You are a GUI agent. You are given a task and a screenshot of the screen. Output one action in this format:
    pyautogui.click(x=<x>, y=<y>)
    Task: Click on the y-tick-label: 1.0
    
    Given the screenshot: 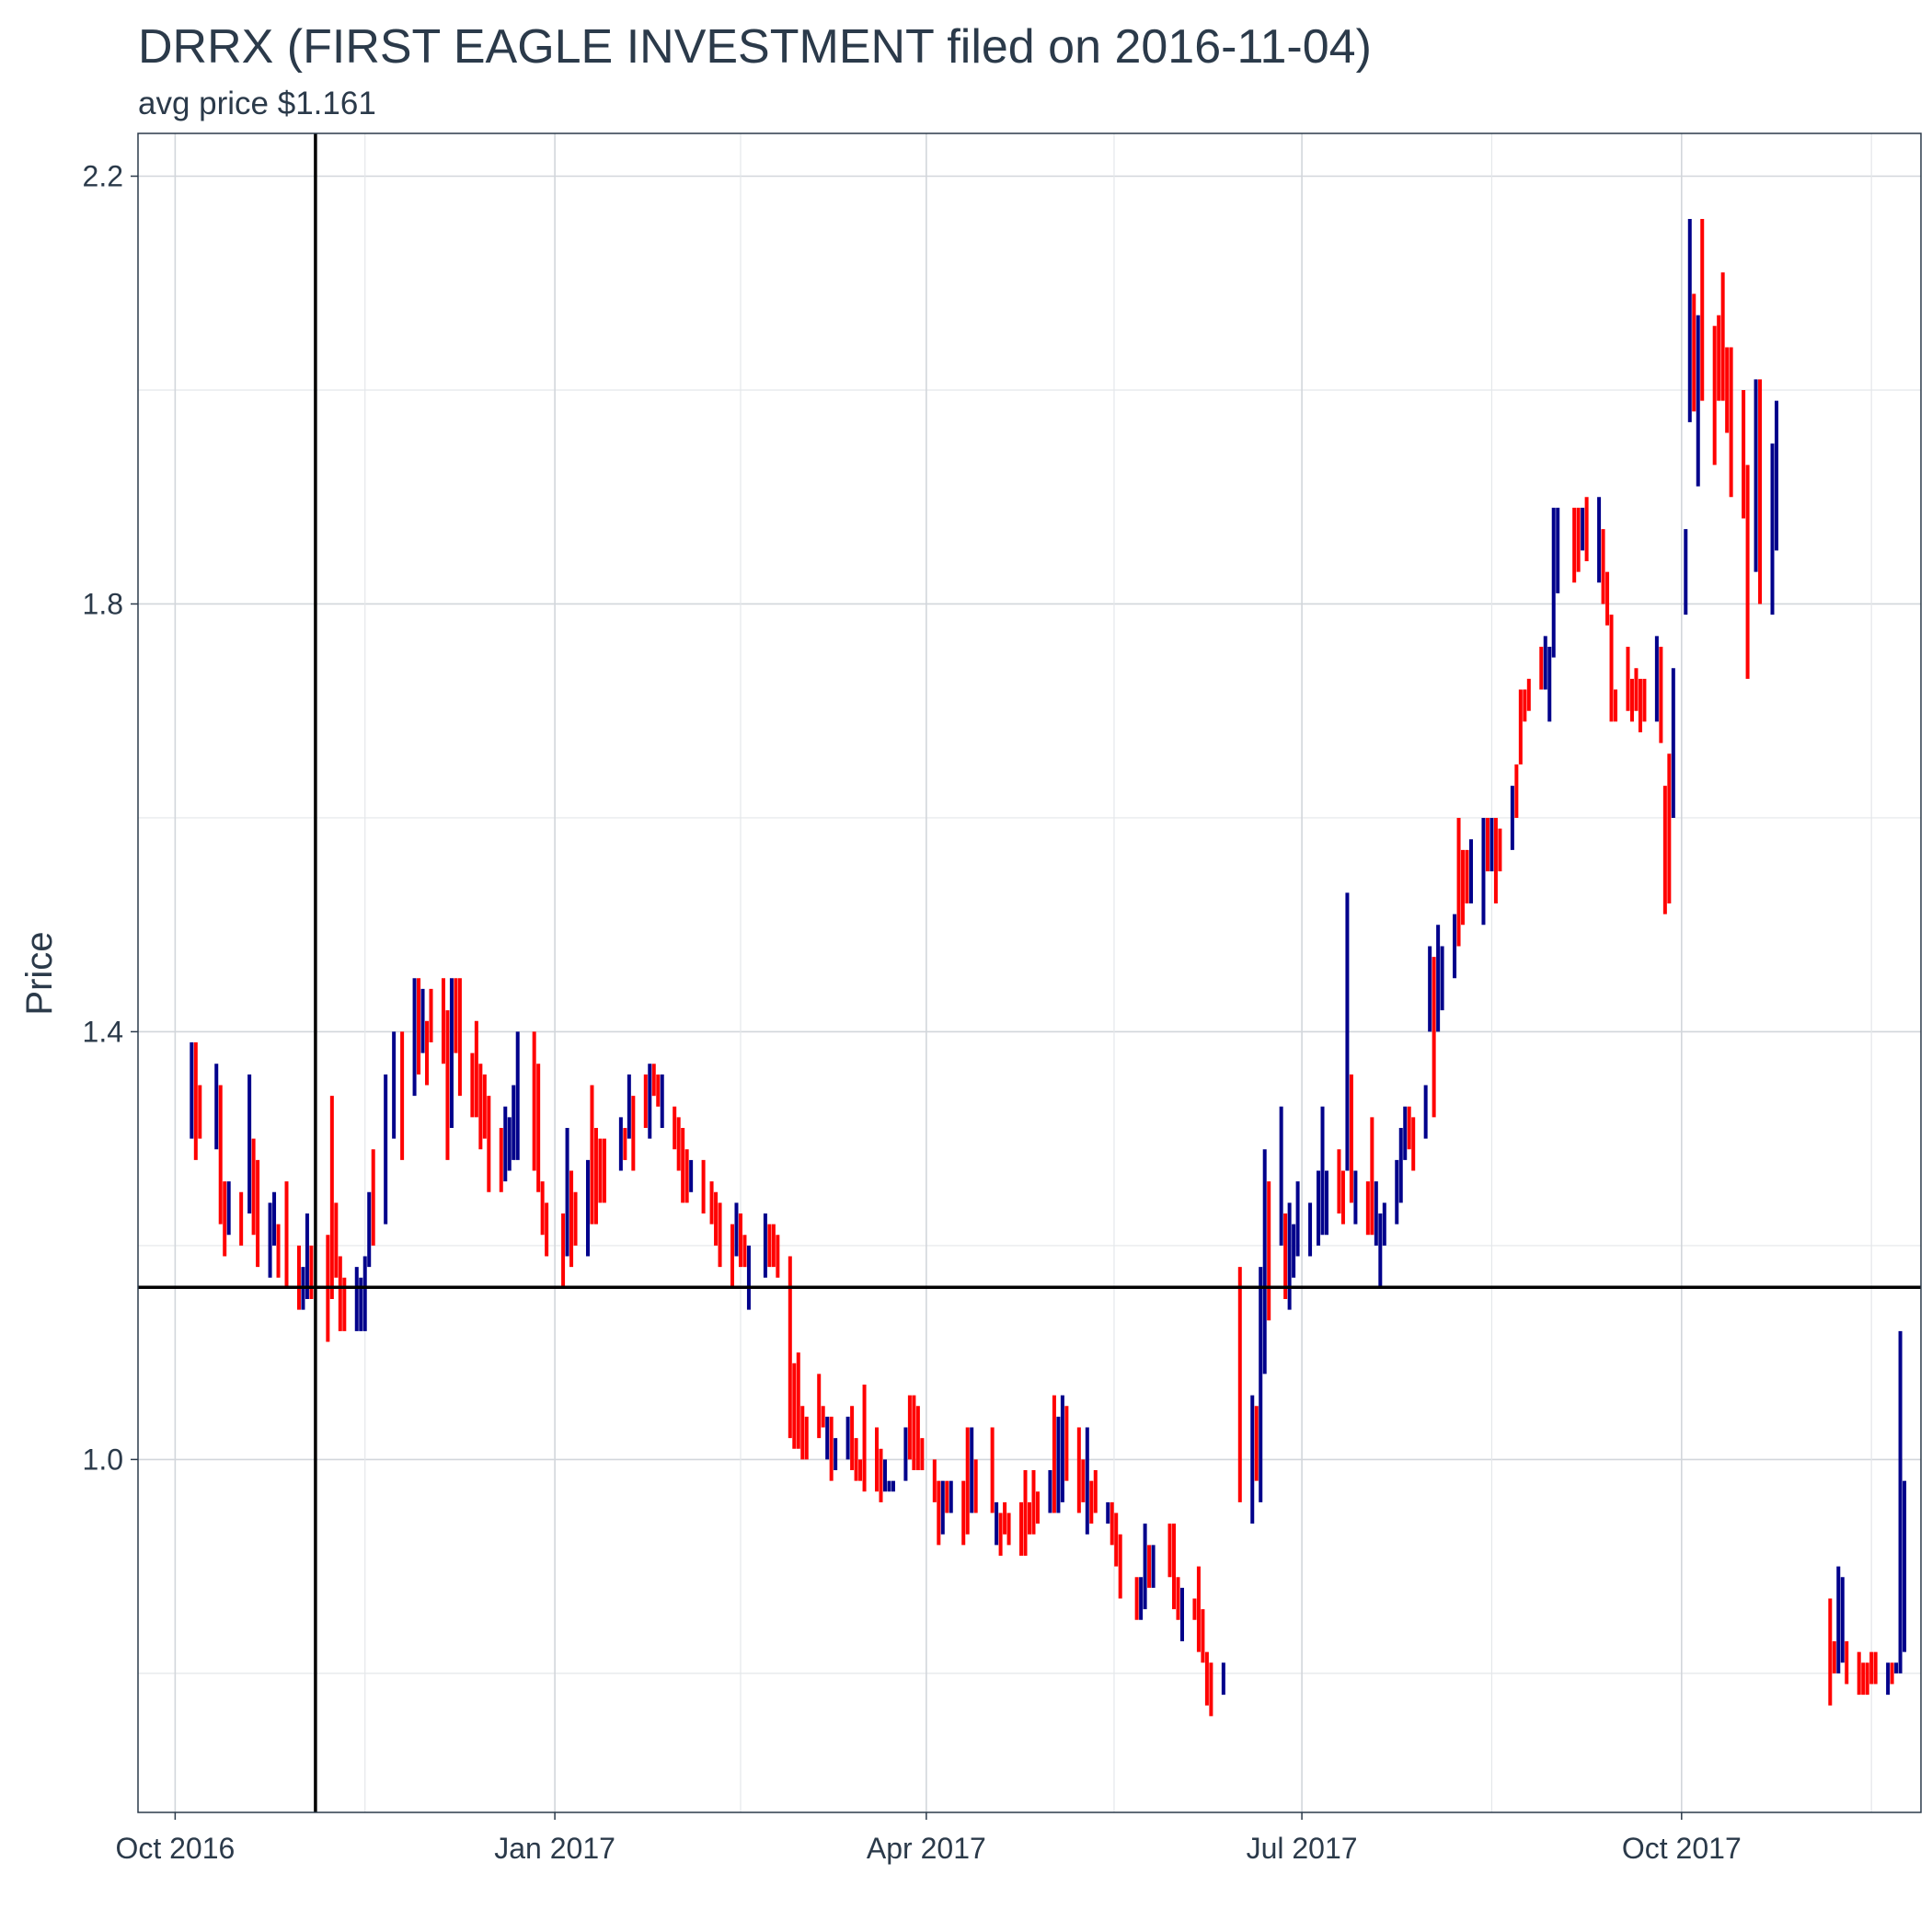 What is the action you would take?
    pyautogui.click(x=103, y=1459)
    